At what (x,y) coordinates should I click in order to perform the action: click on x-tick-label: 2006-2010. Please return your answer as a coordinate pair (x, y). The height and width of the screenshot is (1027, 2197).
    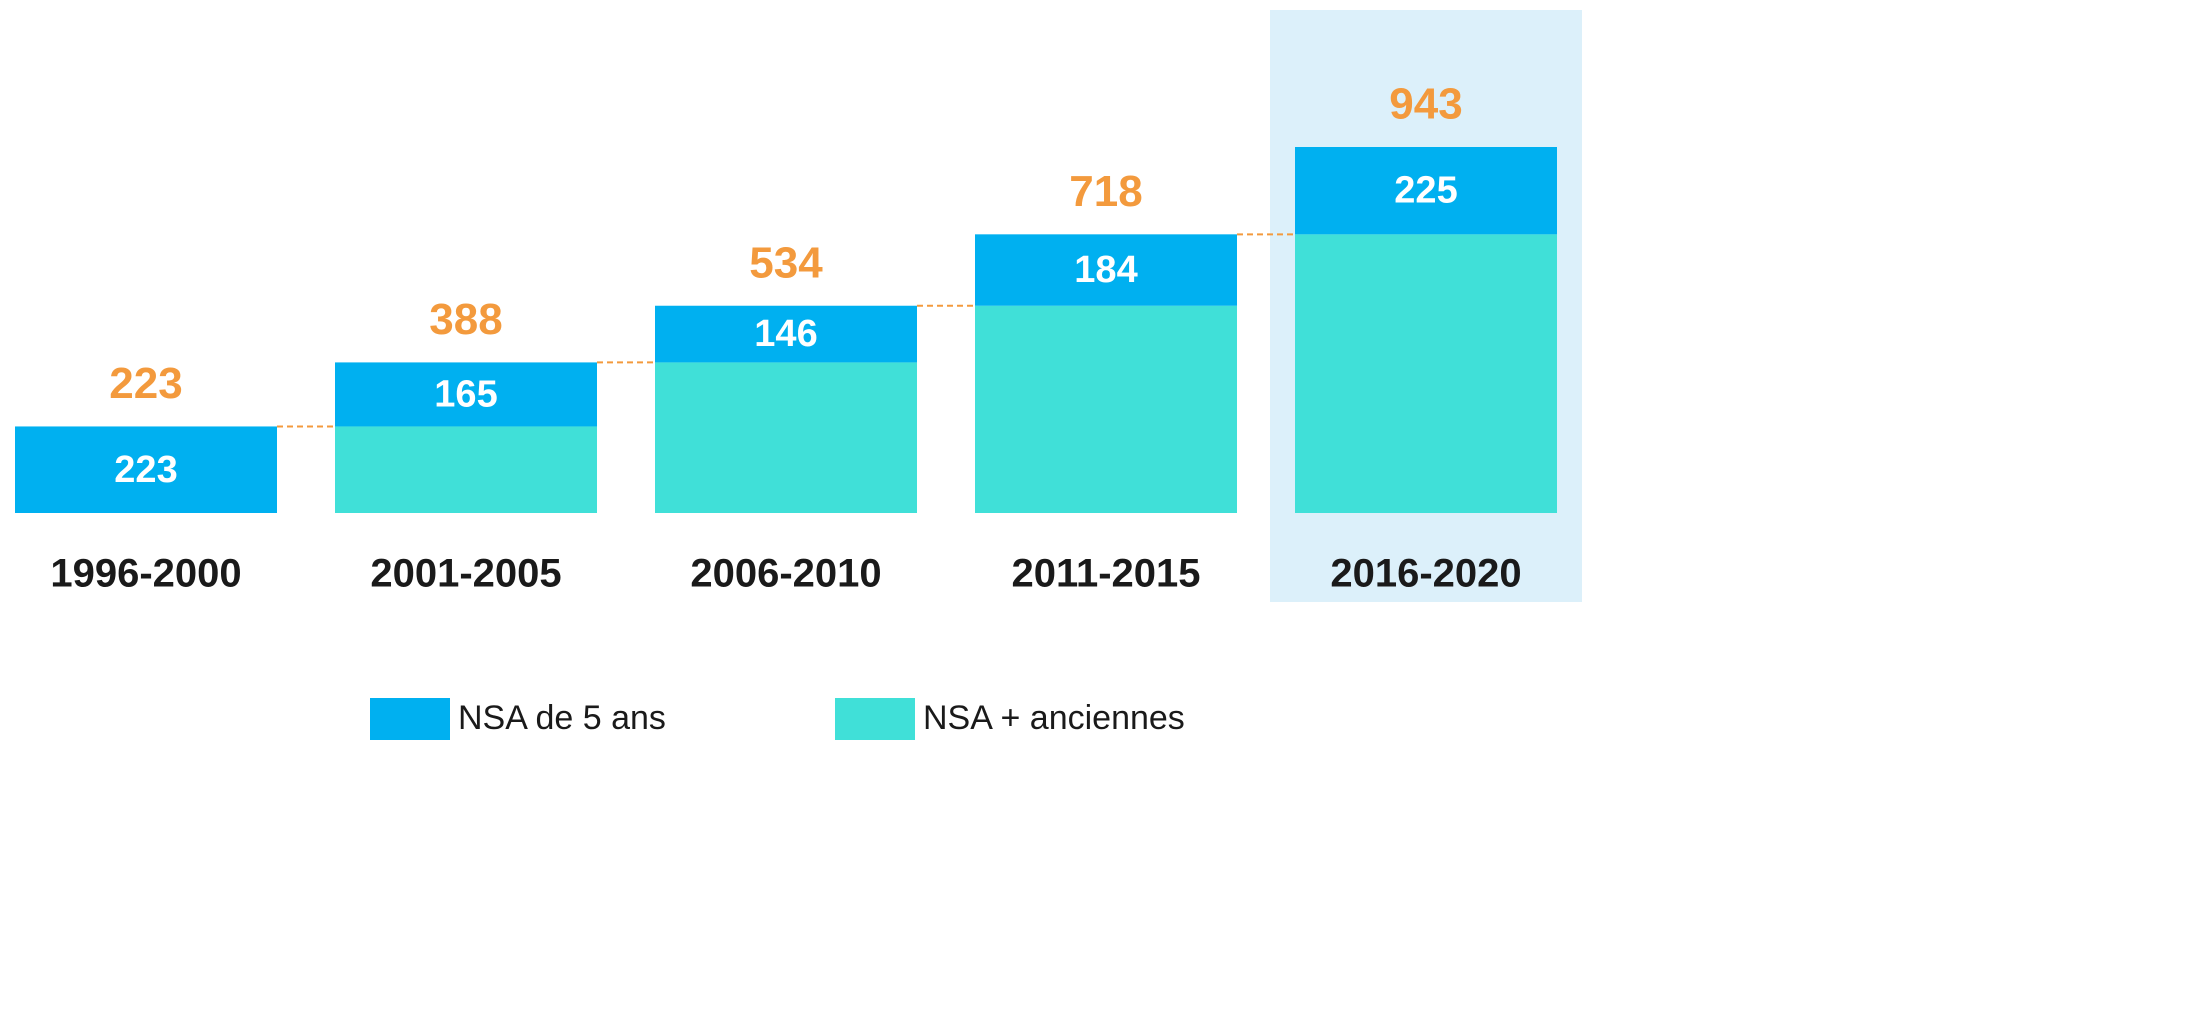
    Looking at the image, I should click on (785, 574).